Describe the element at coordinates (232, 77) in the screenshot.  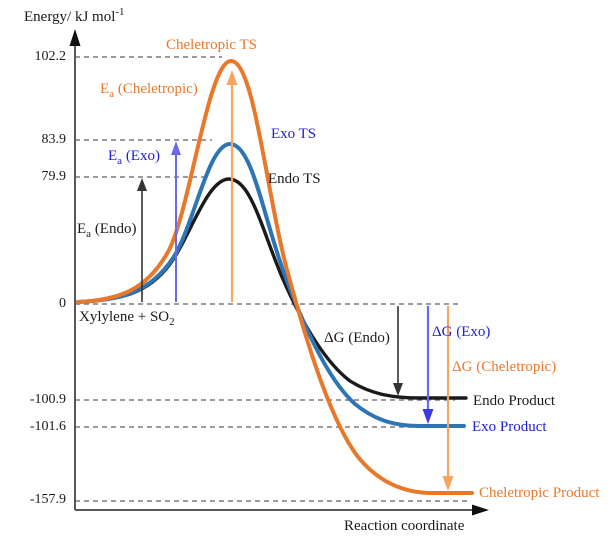
I see `ea-cheletropic-arrowhead-icon` at that location.